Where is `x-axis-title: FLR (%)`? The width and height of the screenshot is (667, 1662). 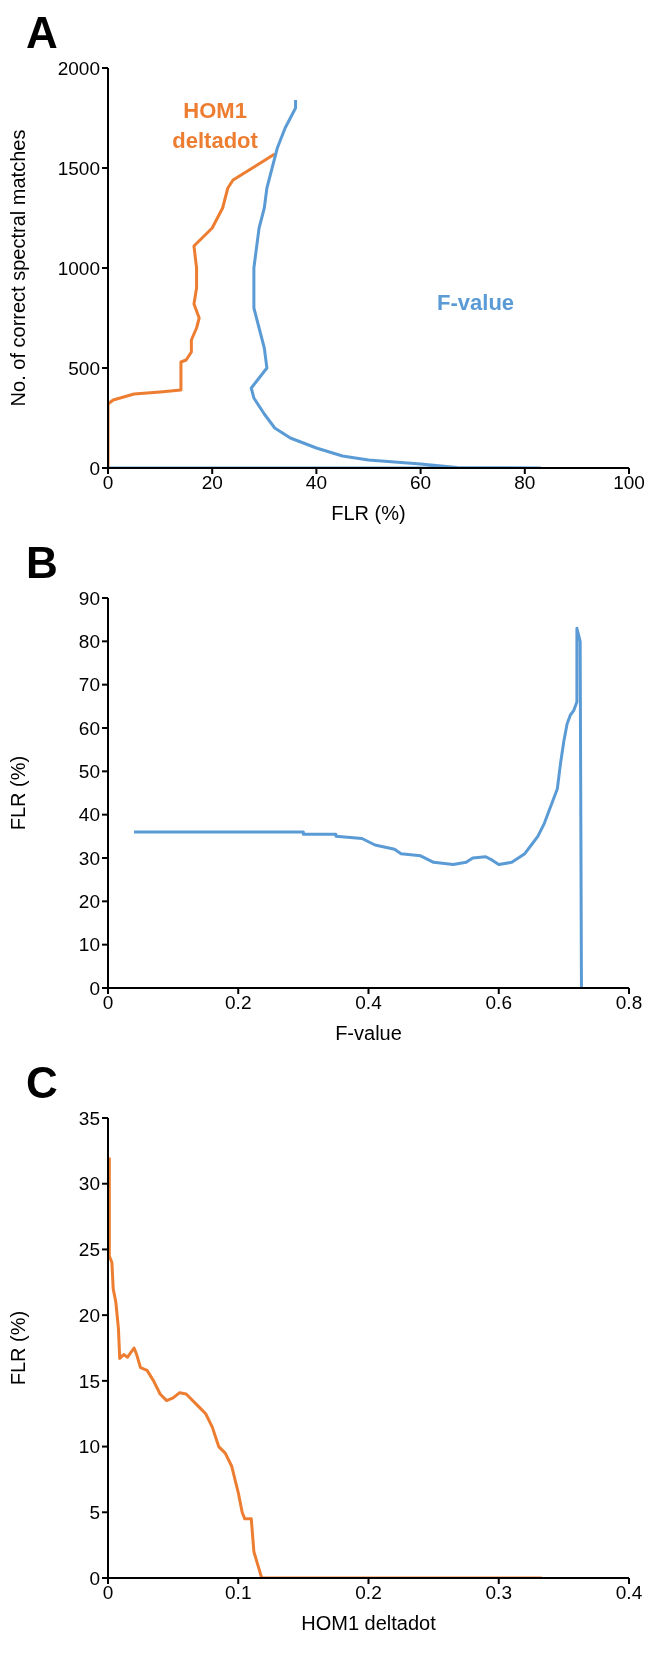
x-axis-title: FLR (%) is located at coordinates (368, 513).